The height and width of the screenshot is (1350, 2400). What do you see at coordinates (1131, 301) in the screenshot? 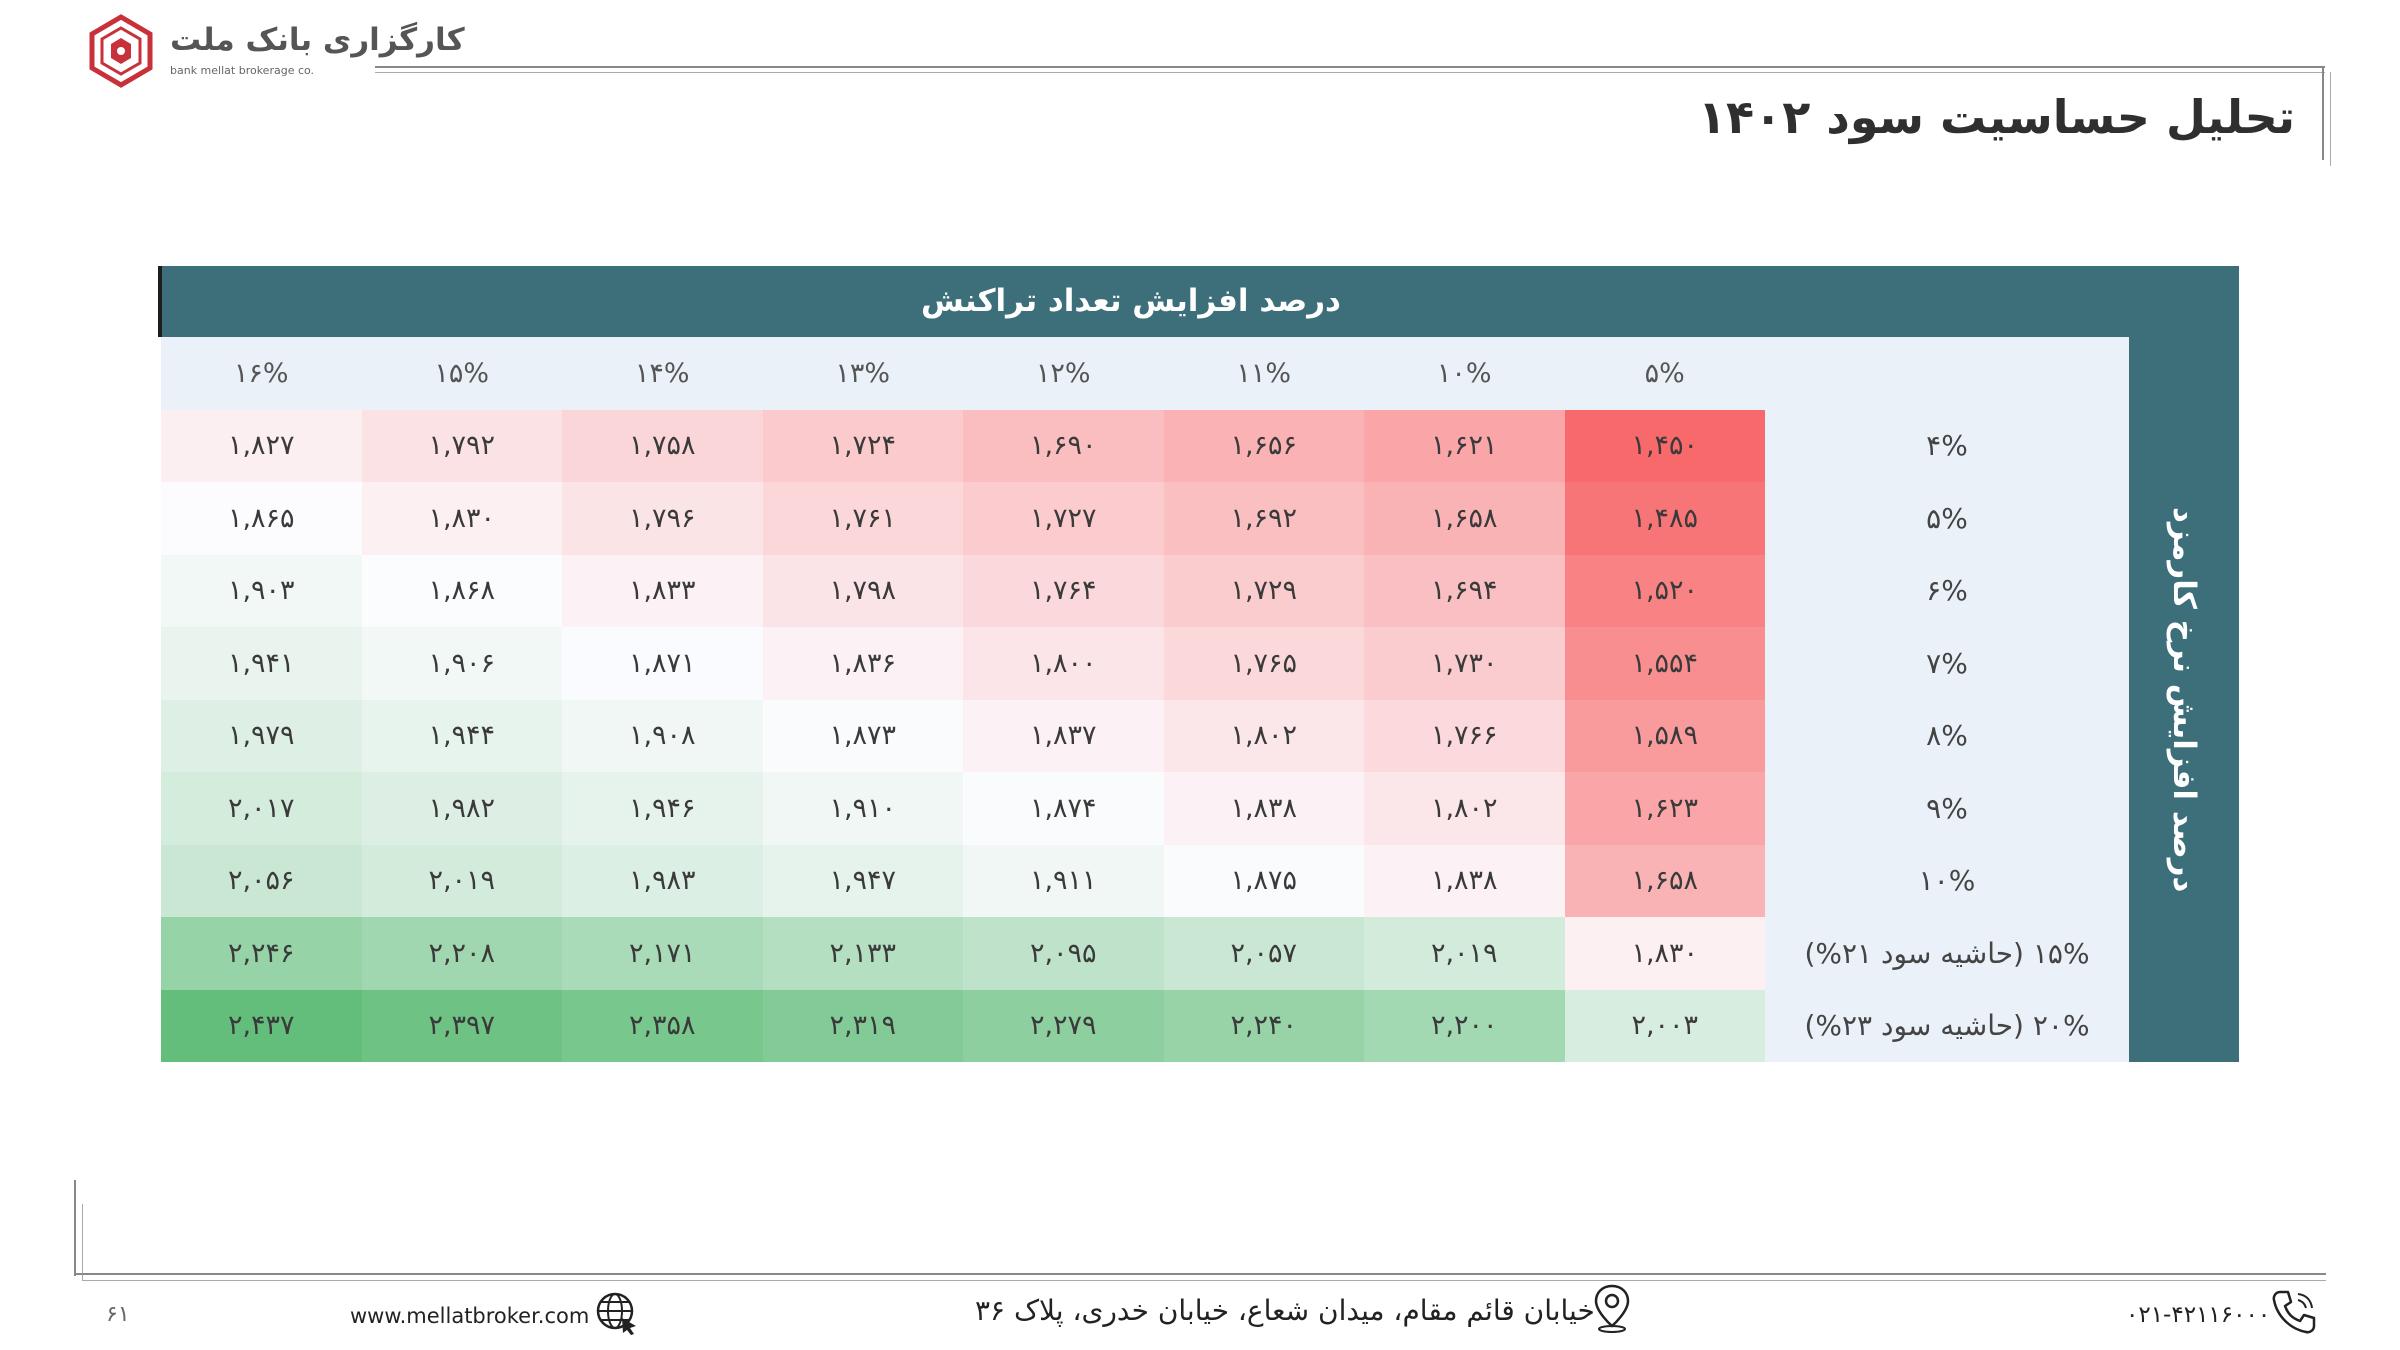
I see `column-axis-title: درصد افزایش تعداد تراکنش` at bounding box center [1131, 301].